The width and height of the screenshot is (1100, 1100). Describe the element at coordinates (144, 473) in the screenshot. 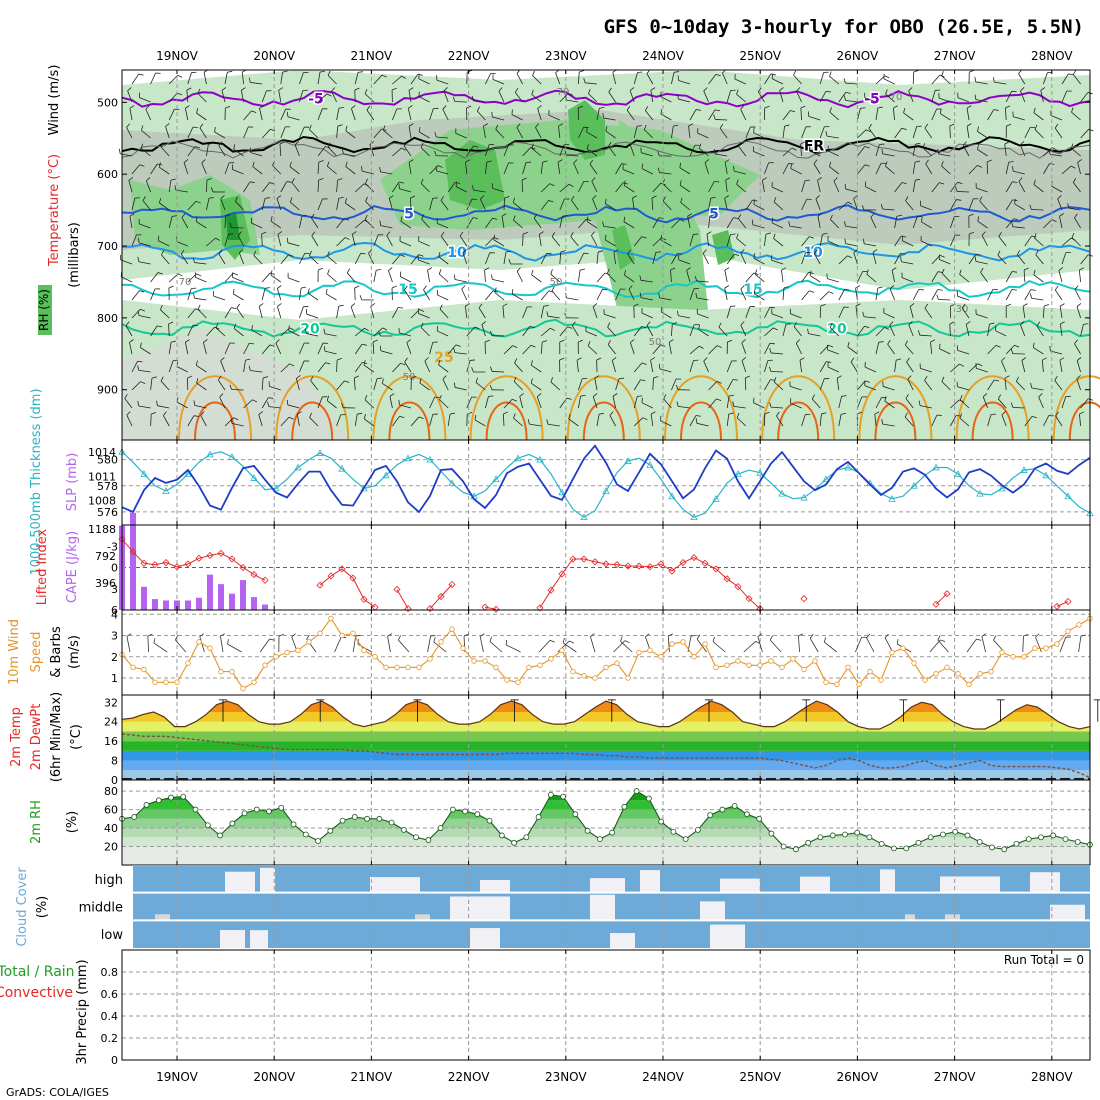

I see `thickness-marker` at that location.